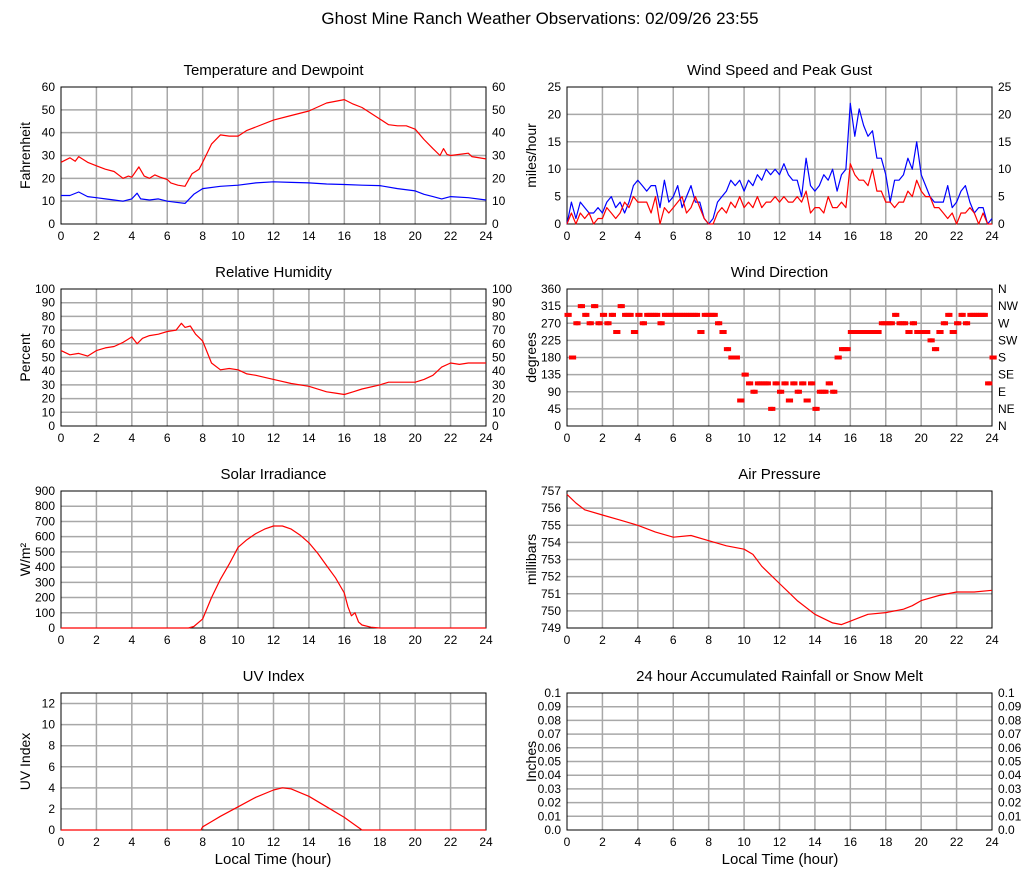 Image resolution: width=1027 pixels, height=878 pixels. I want to click on y-tick-label-right: 0.05, so click(1010, 762).